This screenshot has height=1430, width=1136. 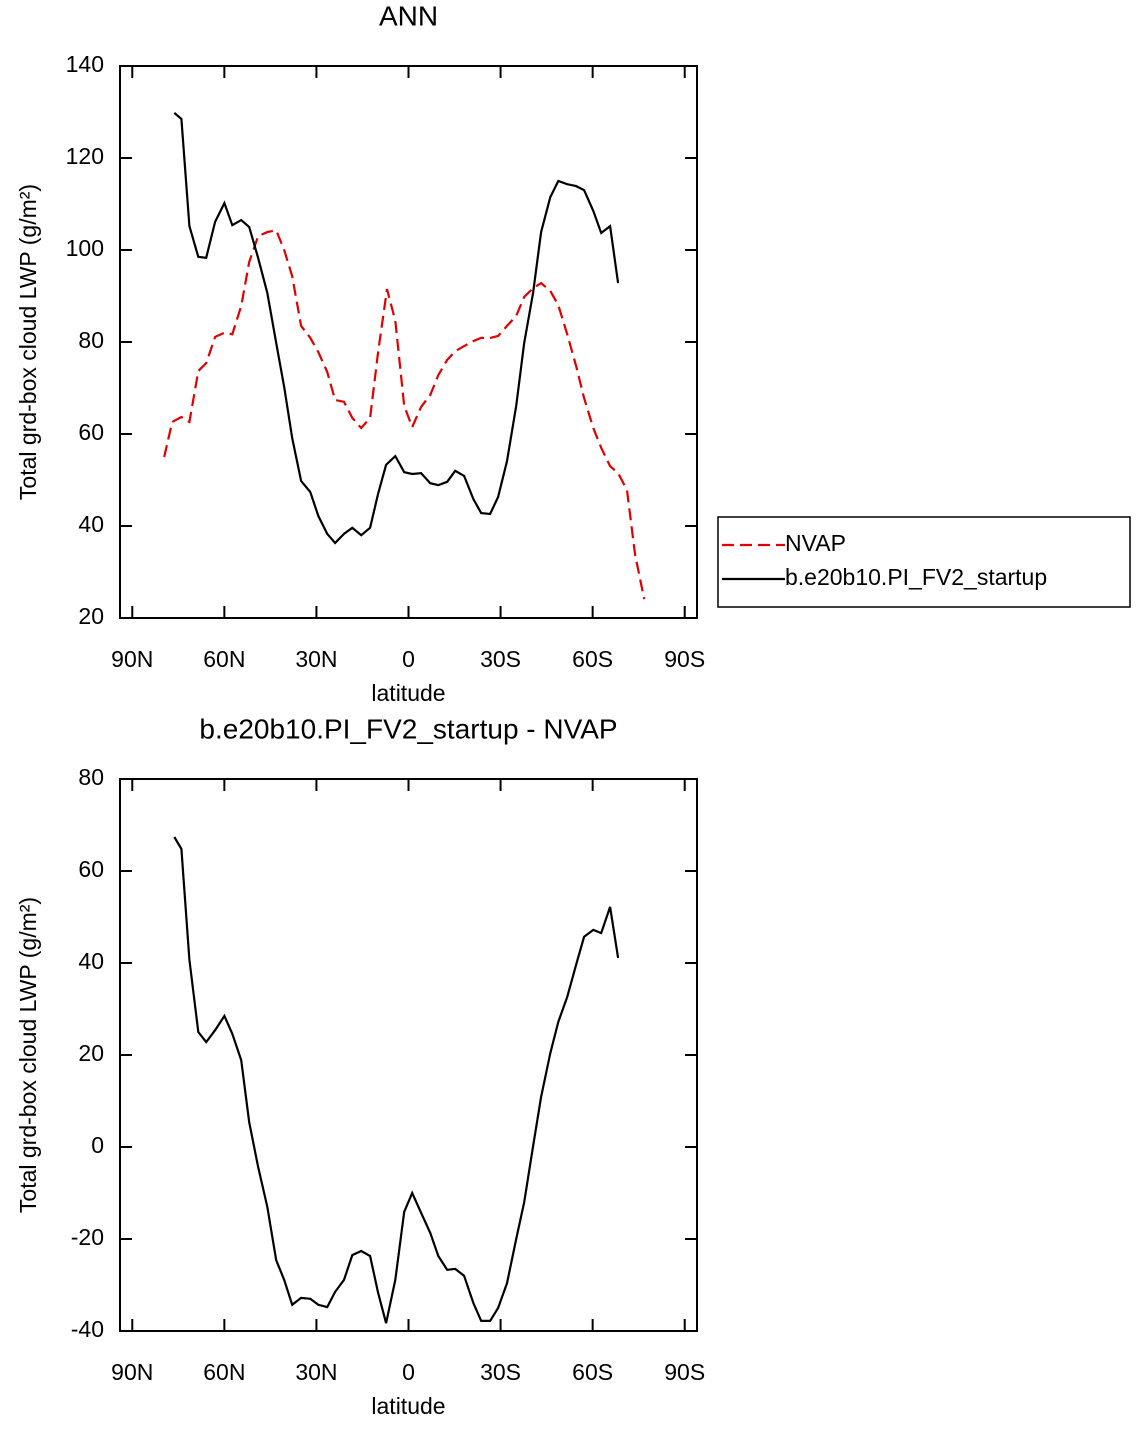 What do you see at coordinates (85, 156) in the screenshot?
I see `y-tick-label: 120` at bounding box center [85, 156].